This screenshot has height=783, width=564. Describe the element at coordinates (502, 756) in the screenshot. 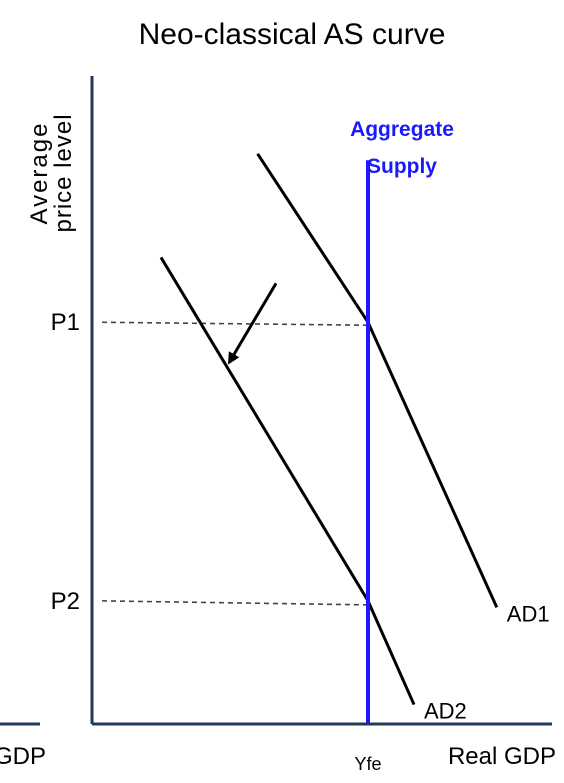

I see `x-axis-label: Real GDP` at that location.